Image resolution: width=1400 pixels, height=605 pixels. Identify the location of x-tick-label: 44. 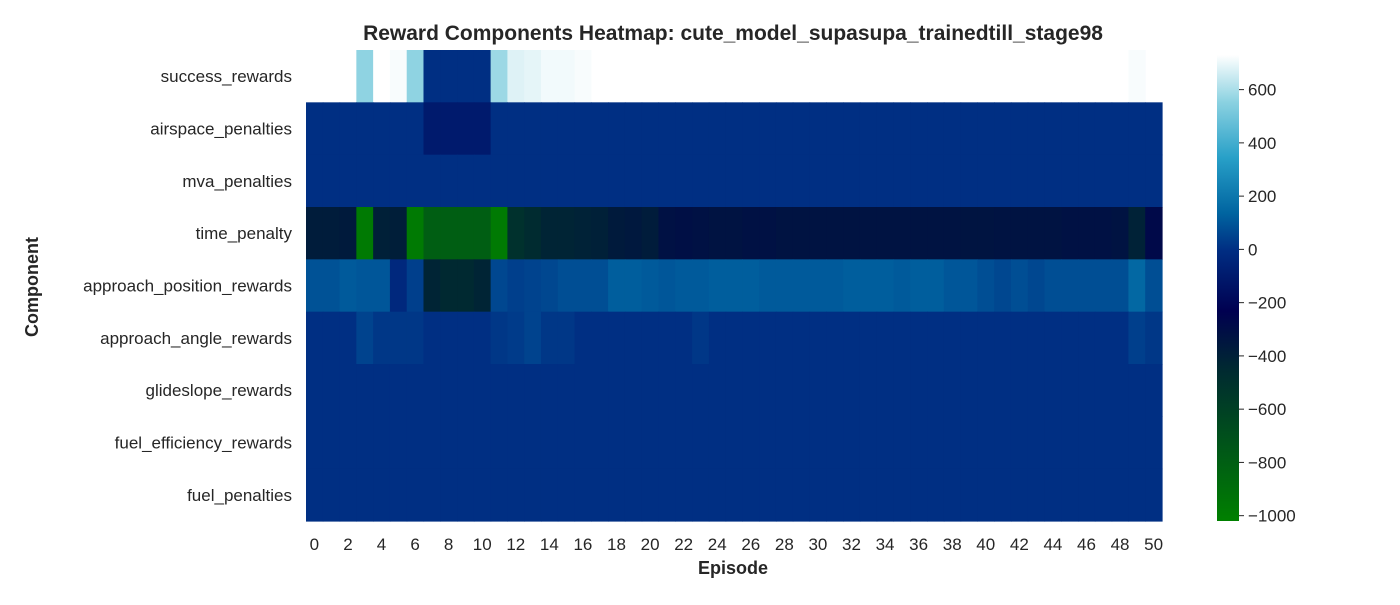
(1052, 544).